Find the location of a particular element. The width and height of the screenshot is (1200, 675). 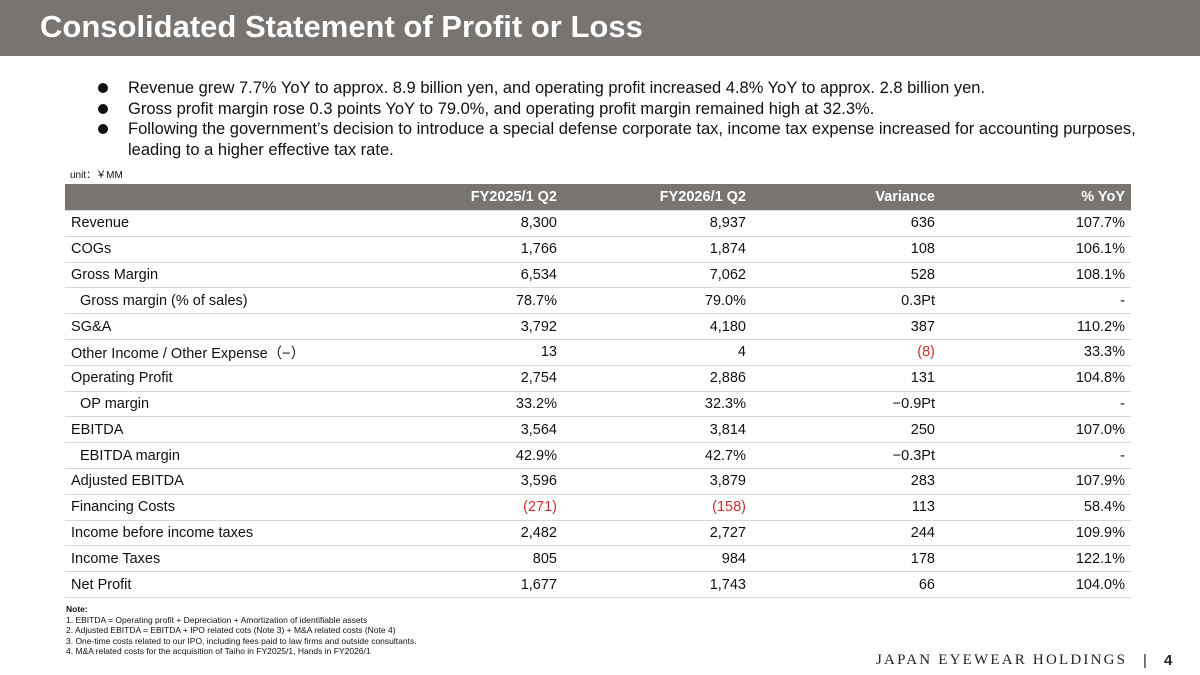

table-row: EBITDA margin 42.9% 42.7% −0.3Pt - is located at coordinates (598, 455).